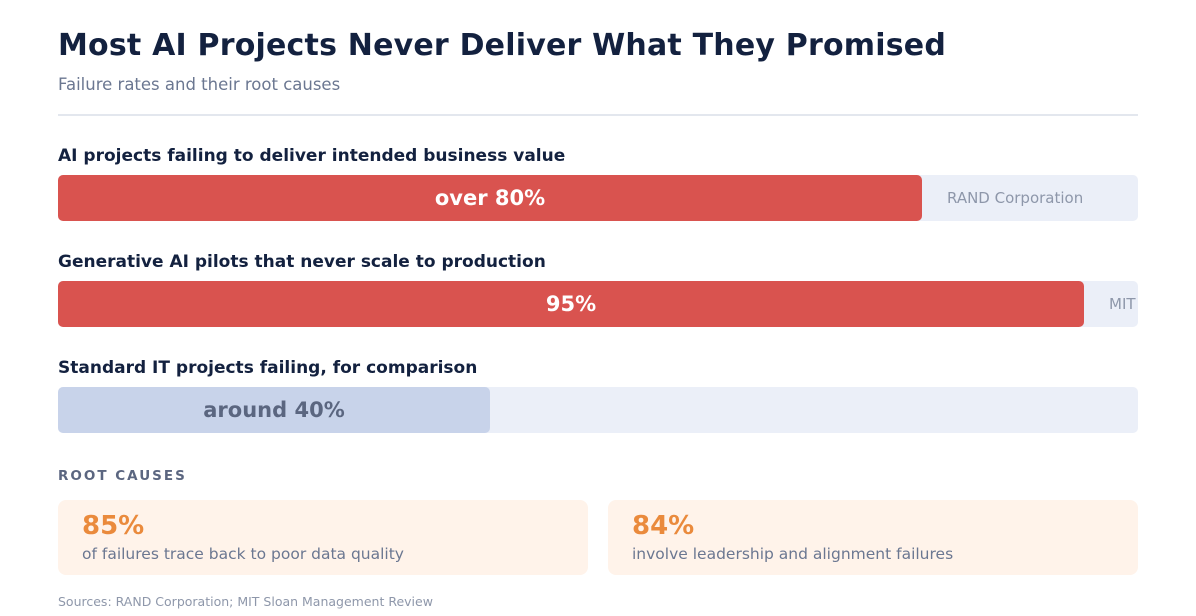 This screenshot has width=1196, height=616. What do you see at coordinates (122, 476) in the screenshot?
I see `root-causes-heading: ROOT CAUSES` at bounding box center [122, 476].